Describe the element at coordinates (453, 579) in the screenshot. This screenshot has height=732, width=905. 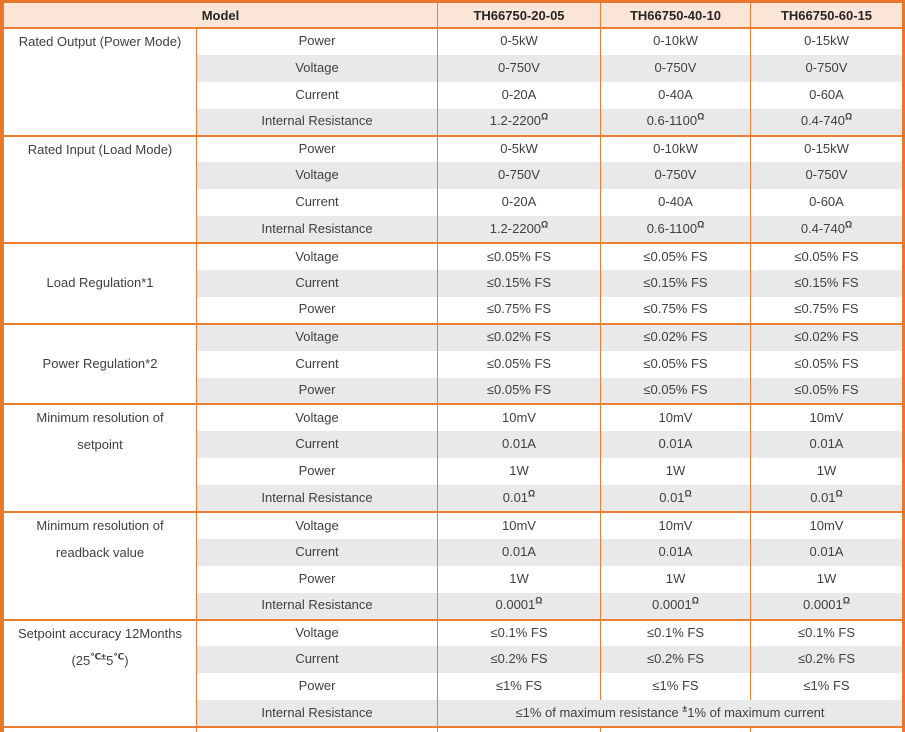
I see `table-row: Power 1W 1W 1W` at that location.